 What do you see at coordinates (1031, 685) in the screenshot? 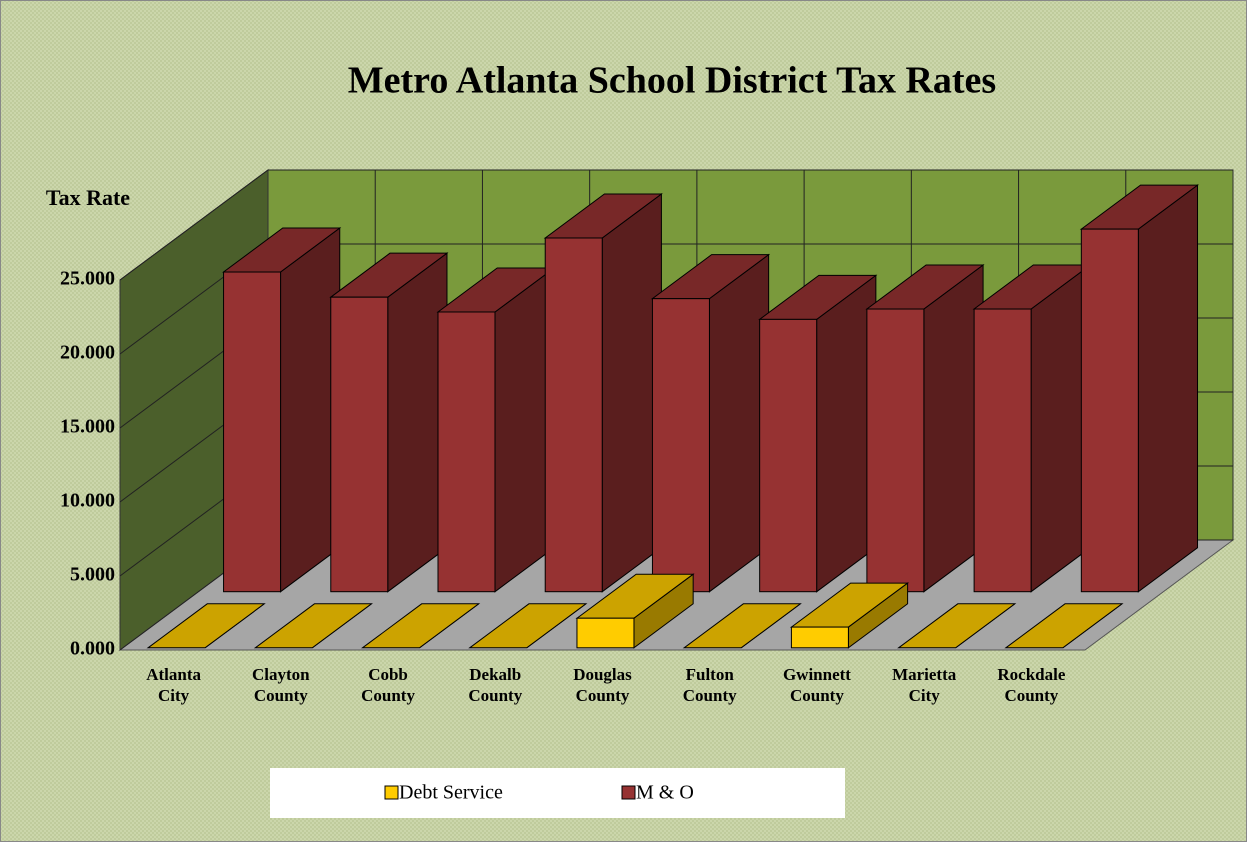
I see `x-tick-label: Rockdale County` at bounding box center [1031, 685].